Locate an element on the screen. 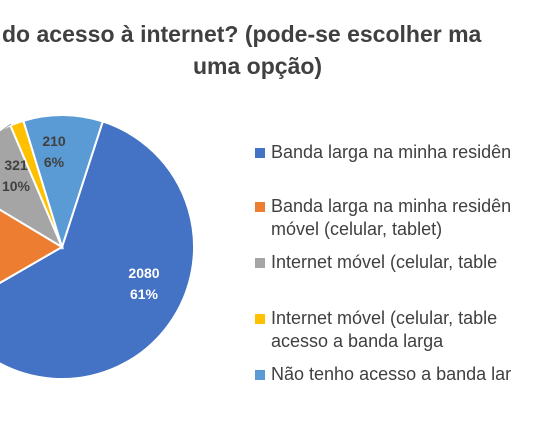 This screenshot has width=534, height=437. leader-line is located at coordinates (6, 128).